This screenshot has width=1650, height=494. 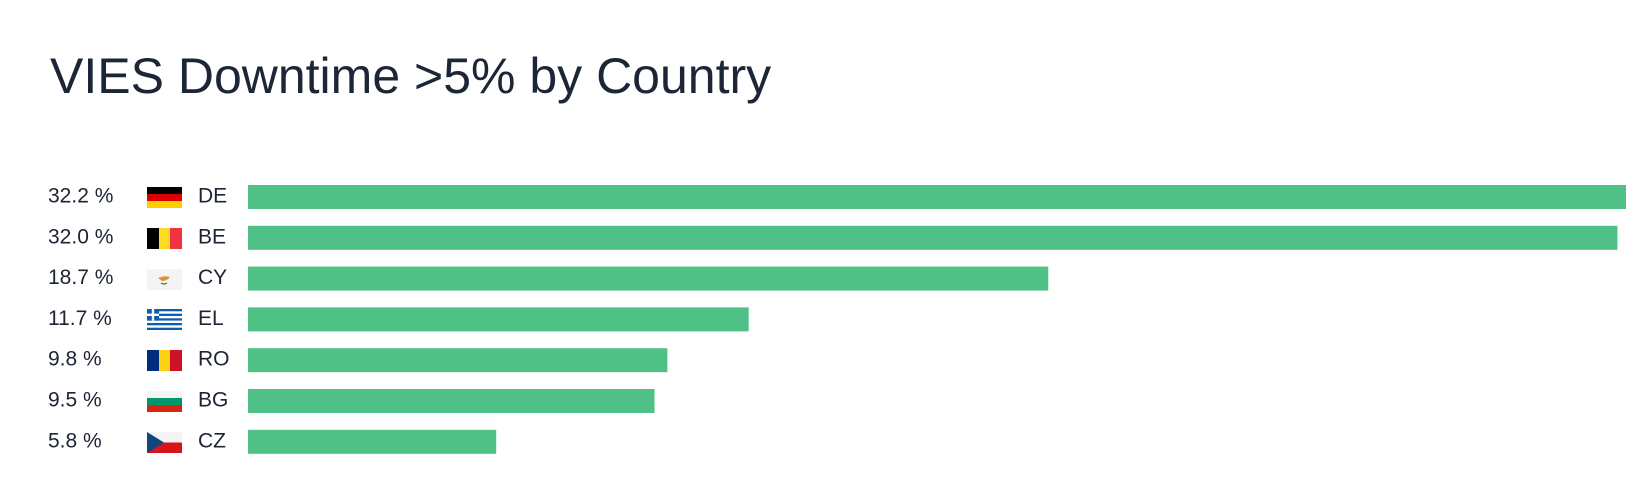 I want to click on chart-title: VIES Downtime >5% by Country, so click(x=410, y=76).